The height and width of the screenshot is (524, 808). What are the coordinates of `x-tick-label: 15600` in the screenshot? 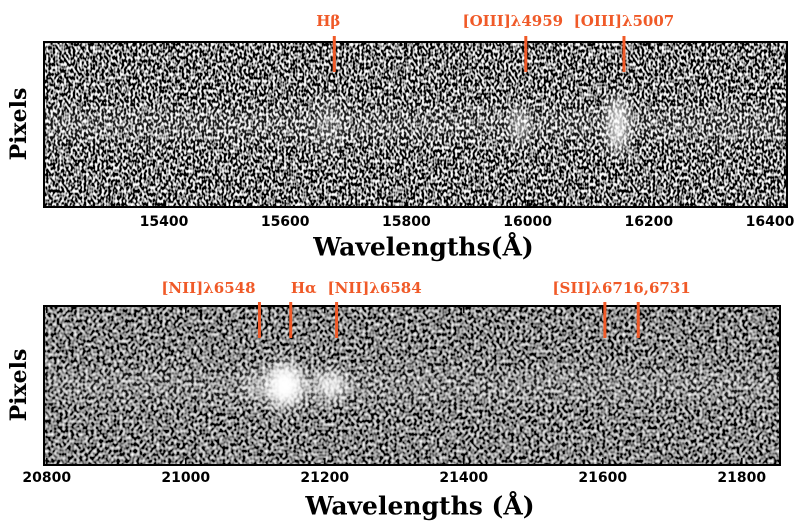 It's located at (285, 222).